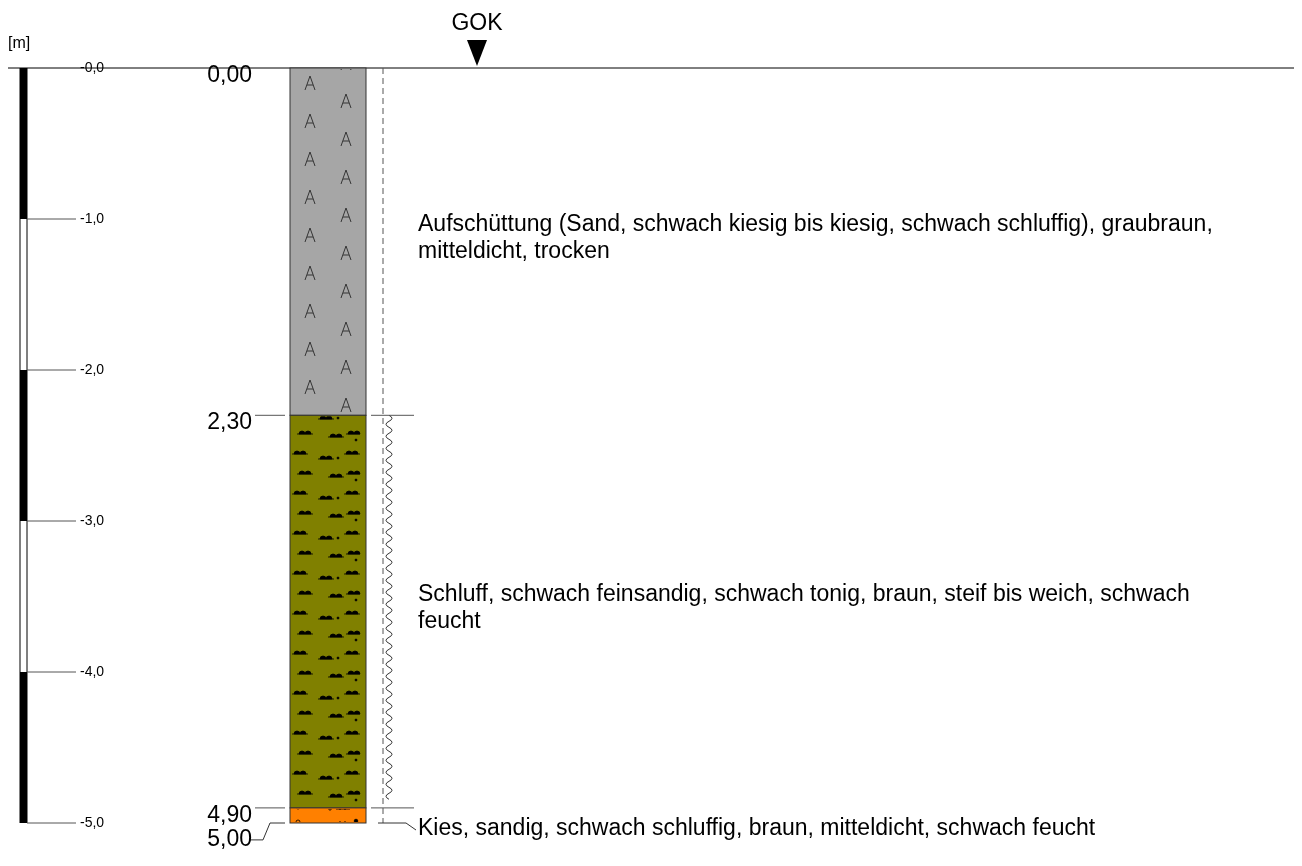  I want to click on ref-line-label: GOK, so click(477, 22).